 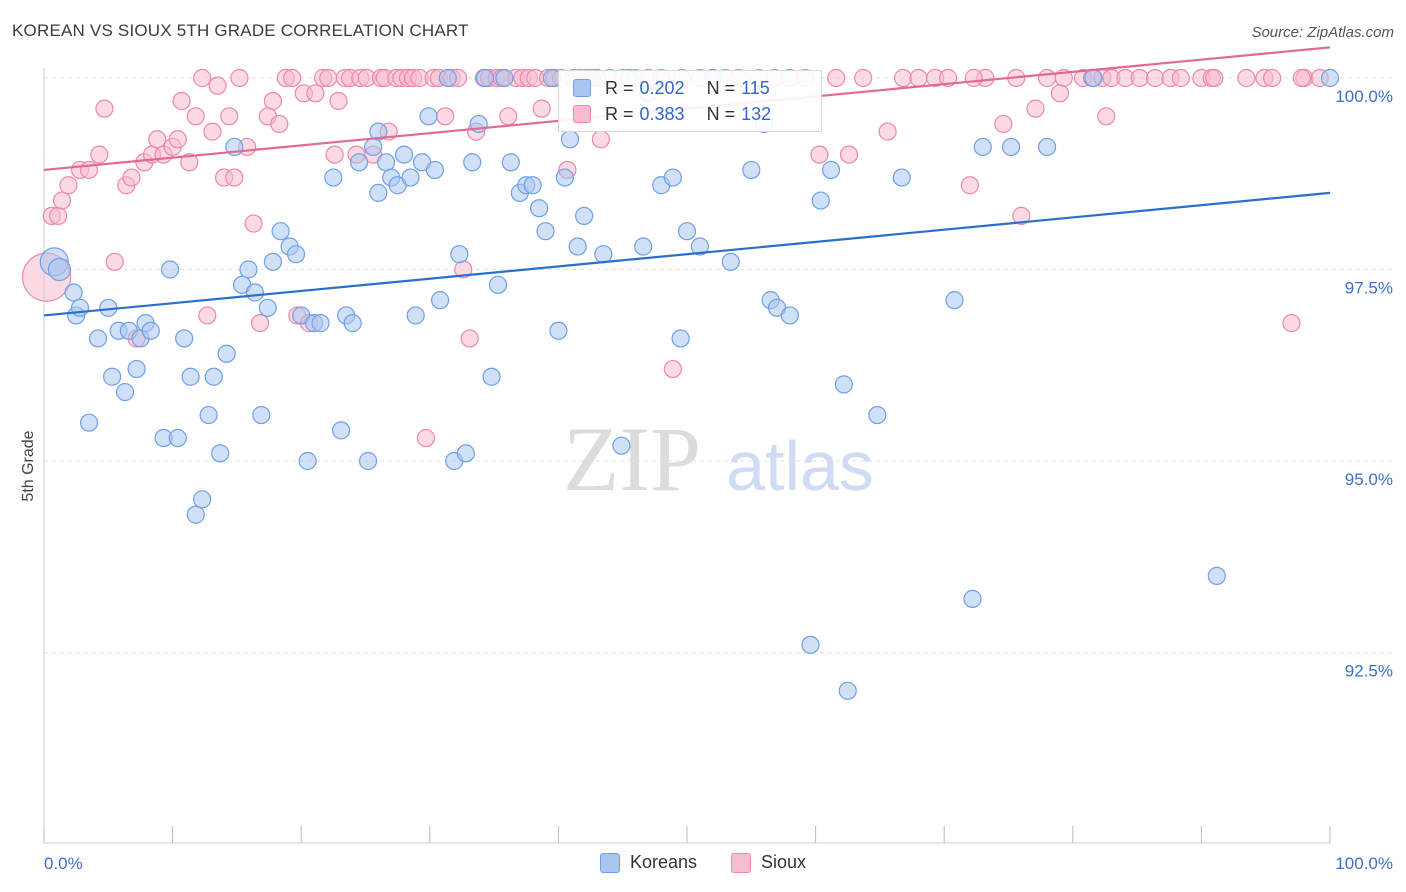 What do you see at coordinates (755, 87) in the screenshot?
I see `n-value-koreans: 115` at bounding box center [755, 87].